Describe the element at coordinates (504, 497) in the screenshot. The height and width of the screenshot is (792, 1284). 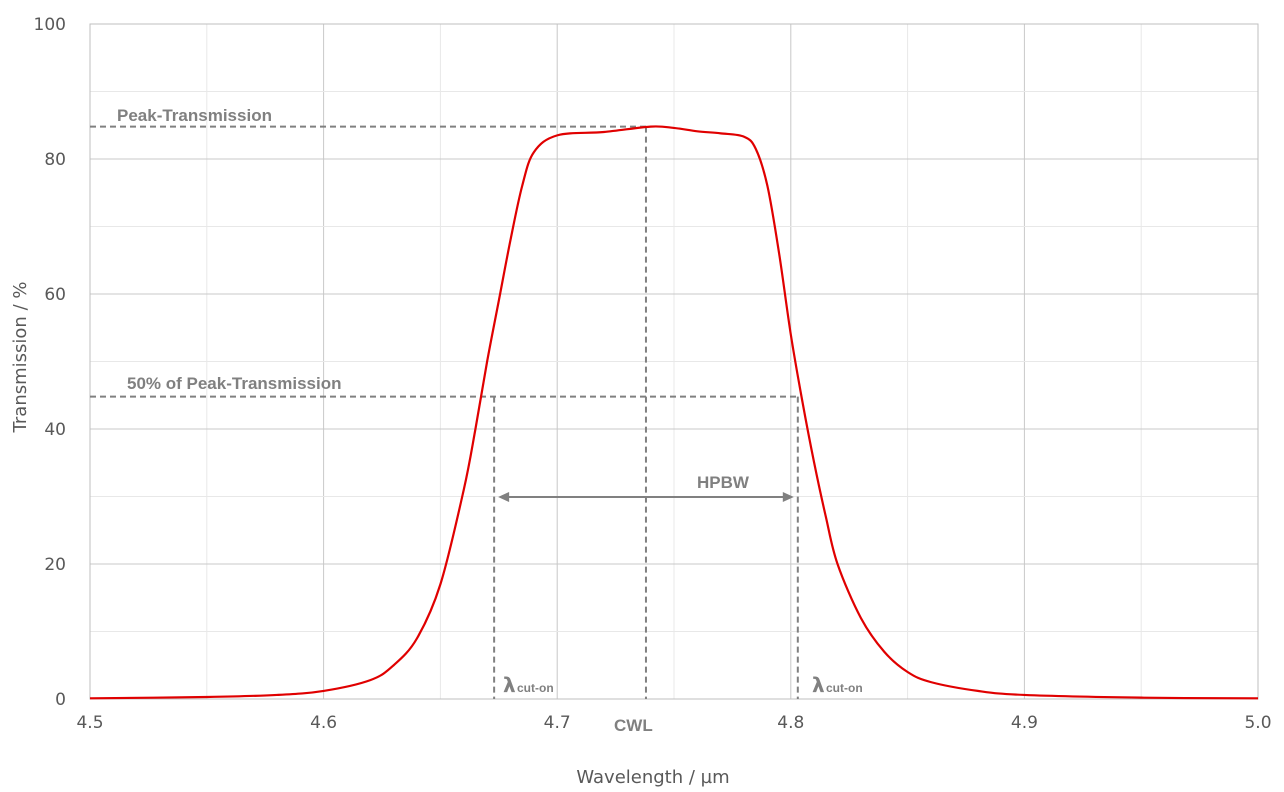
I see `hpbw-arrowhead-left` at that location.